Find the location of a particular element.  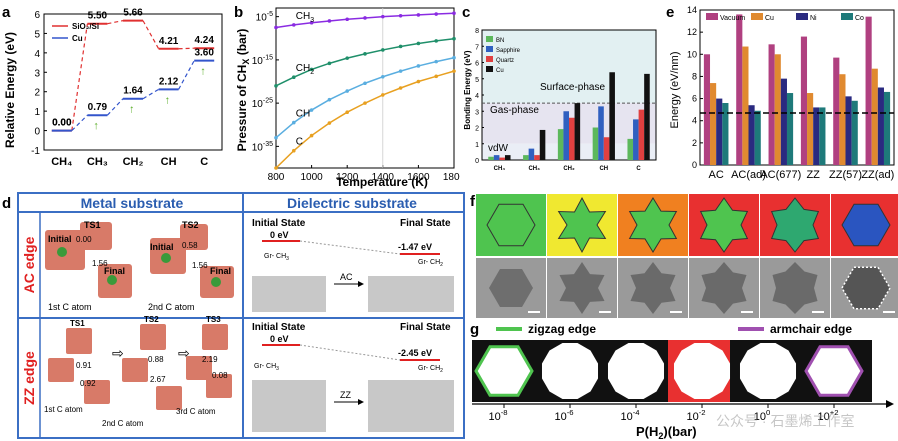

b-ylabel: Pressure of CHX (bar) is located at coordinates (243, 90).